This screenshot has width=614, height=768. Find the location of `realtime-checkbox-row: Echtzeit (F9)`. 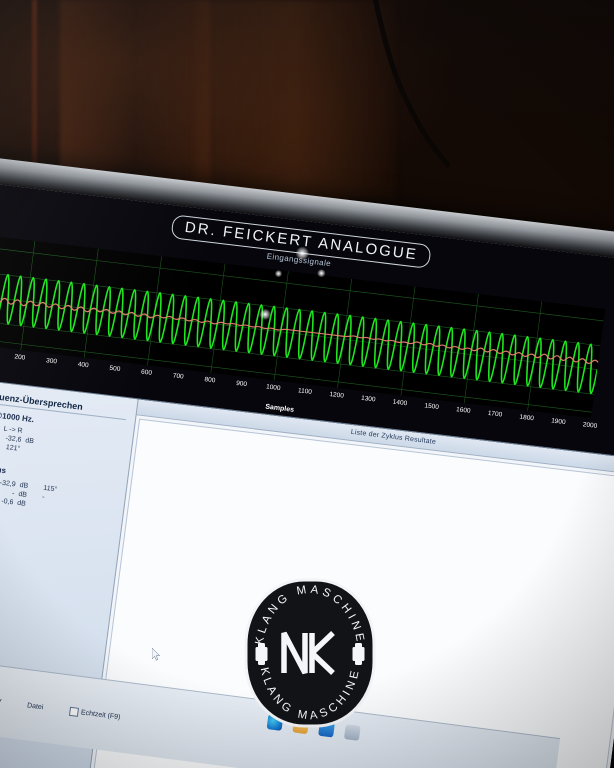

realtime-checkbox-row: Echtzeit (F9) is located at coordinates (94, 714).